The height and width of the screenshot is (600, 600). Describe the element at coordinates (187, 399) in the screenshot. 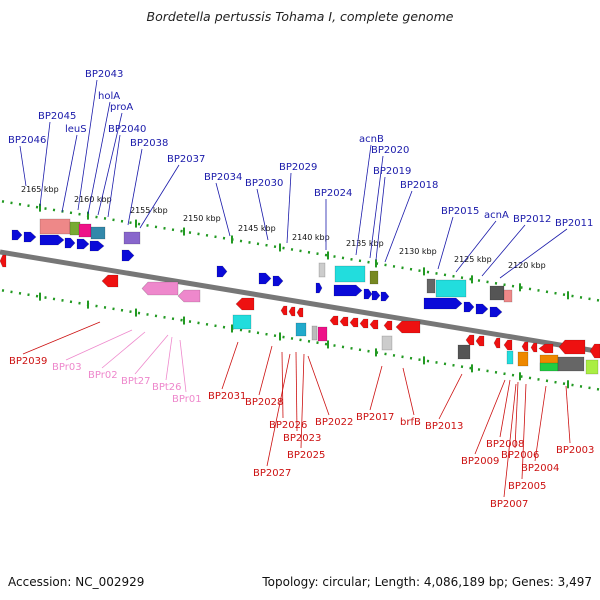

I see `gene-label-bottom: BPr01` at that location.